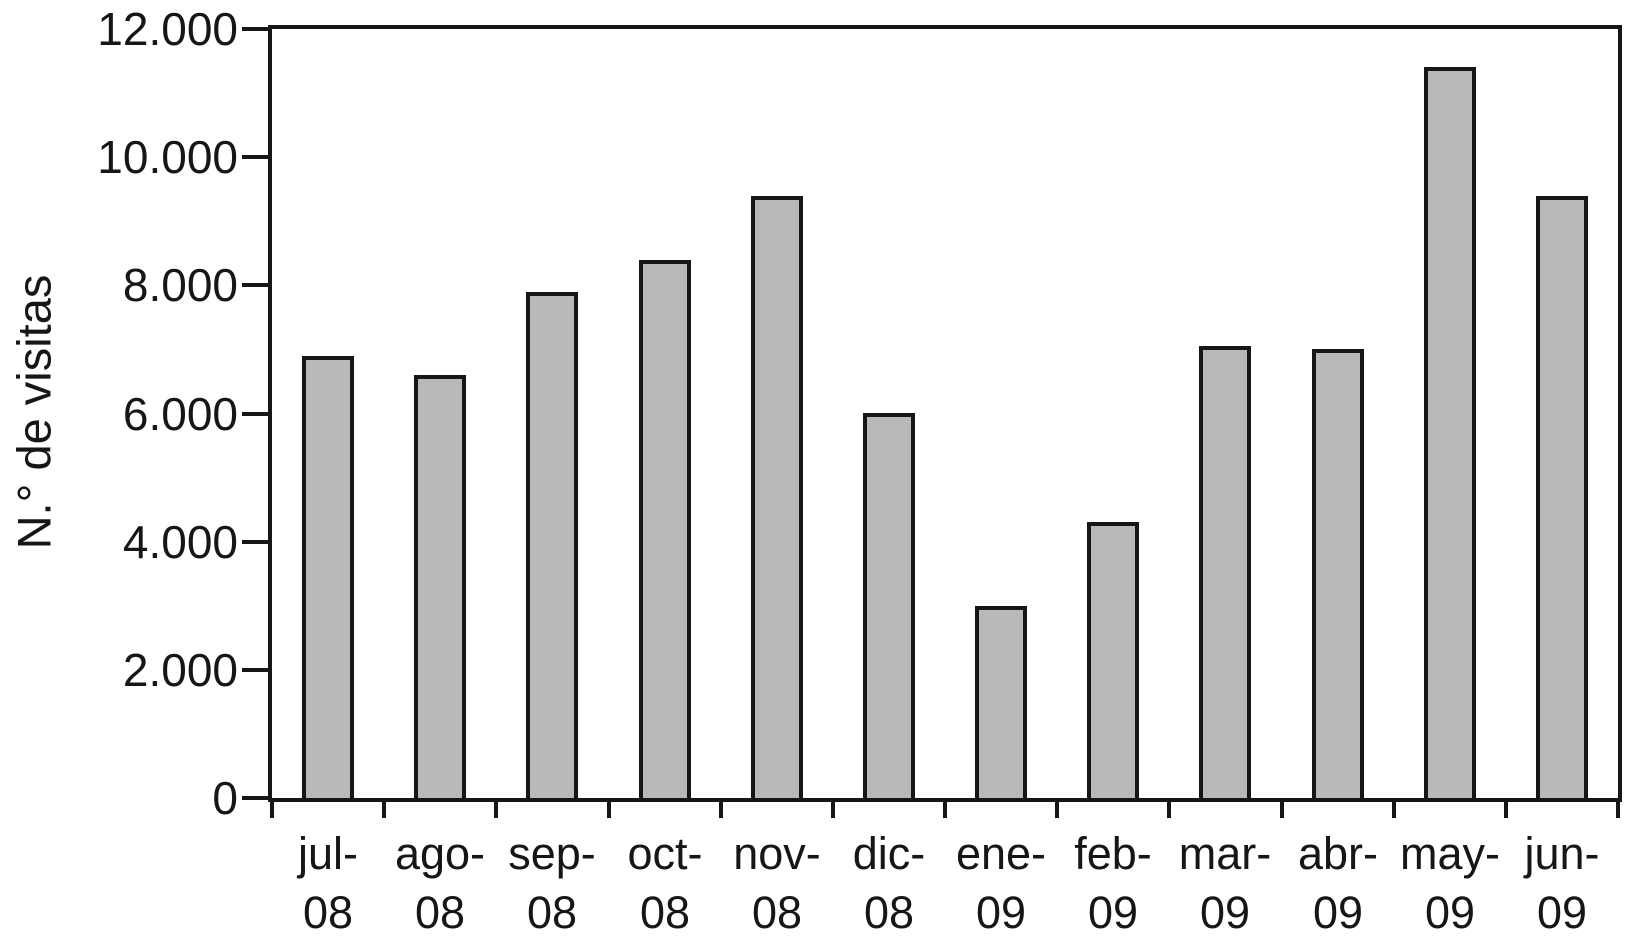  Describe the element at coordinates (1225, 853) in the screenshot. I see `x-tick-label-line1: mar-` at that location.